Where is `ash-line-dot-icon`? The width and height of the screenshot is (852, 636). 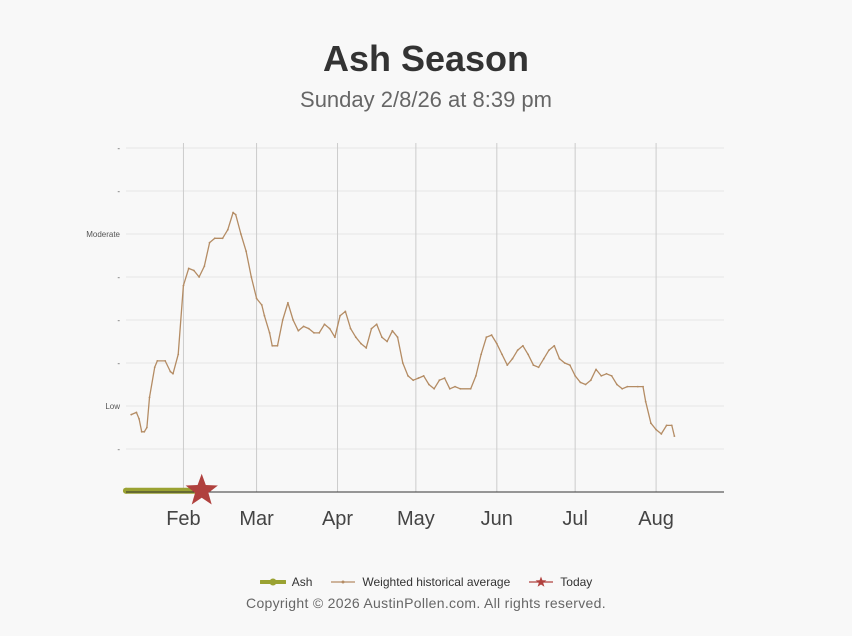
ash-line-dot-icon is located at coordinates (272, 582).